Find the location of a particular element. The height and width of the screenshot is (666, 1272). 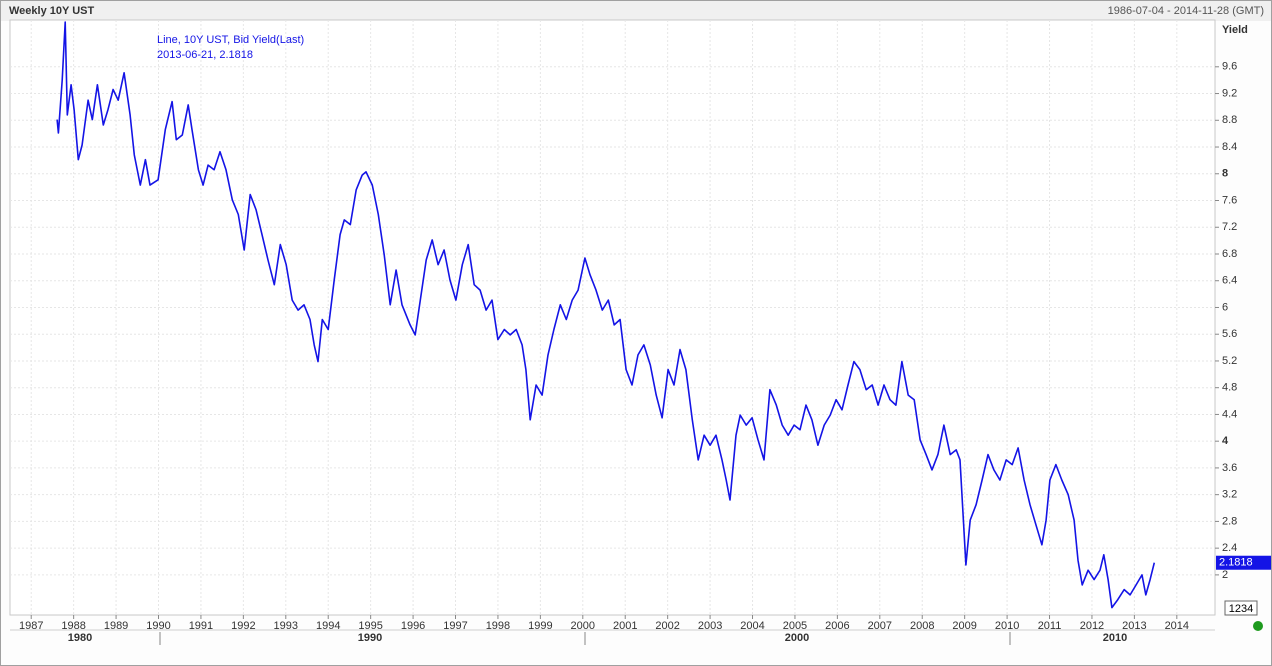

x-tick-label: 2006 is located at coordinates (837, 626).